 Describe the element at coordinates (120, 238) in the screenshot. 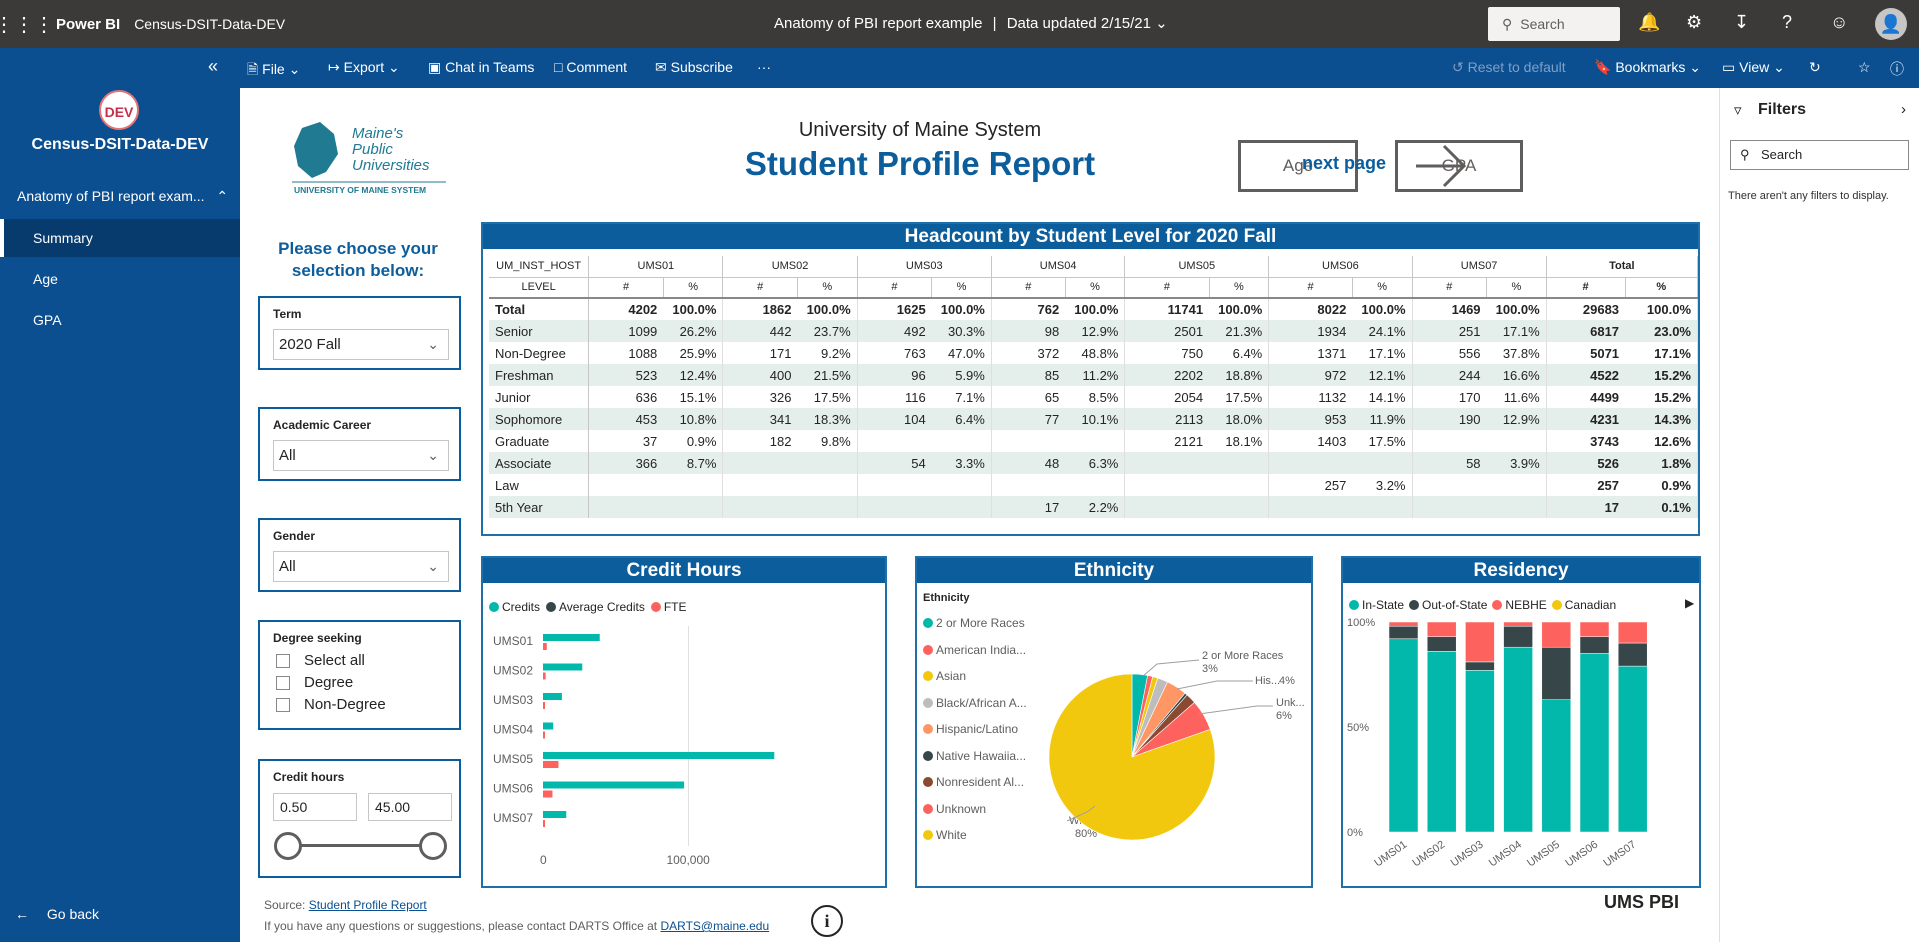

I see `nav-page-summary: Summary` at that location.